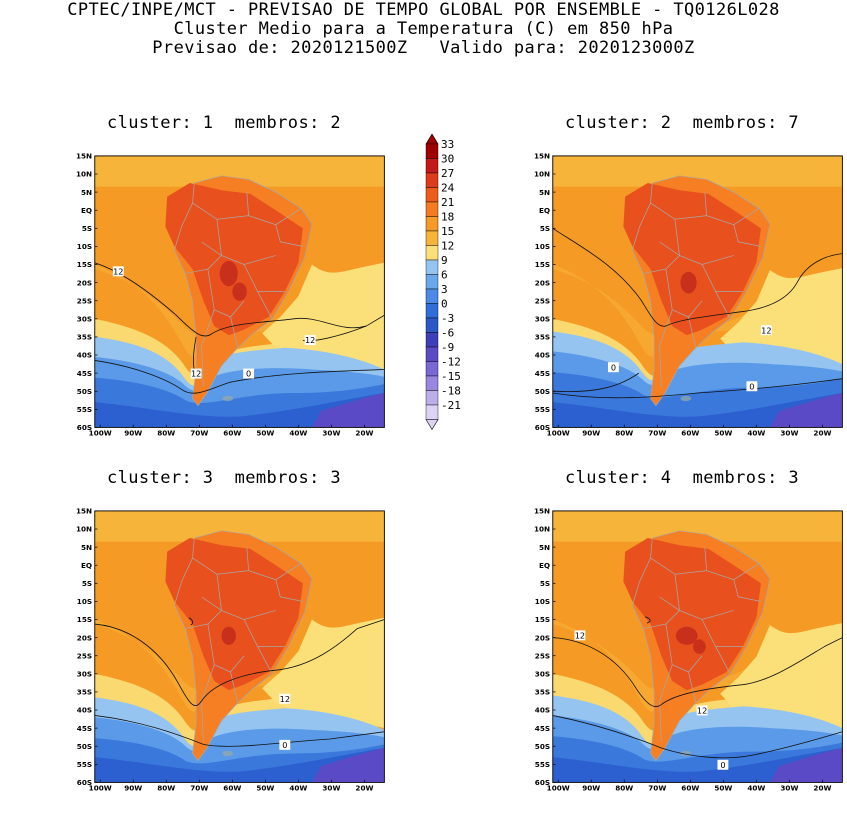 This screenshot has width=847, height=813. What do you see at coordinates (284, 745) in the screenshot?
I see `contour-label: 0` at bounding box center [284, 745].